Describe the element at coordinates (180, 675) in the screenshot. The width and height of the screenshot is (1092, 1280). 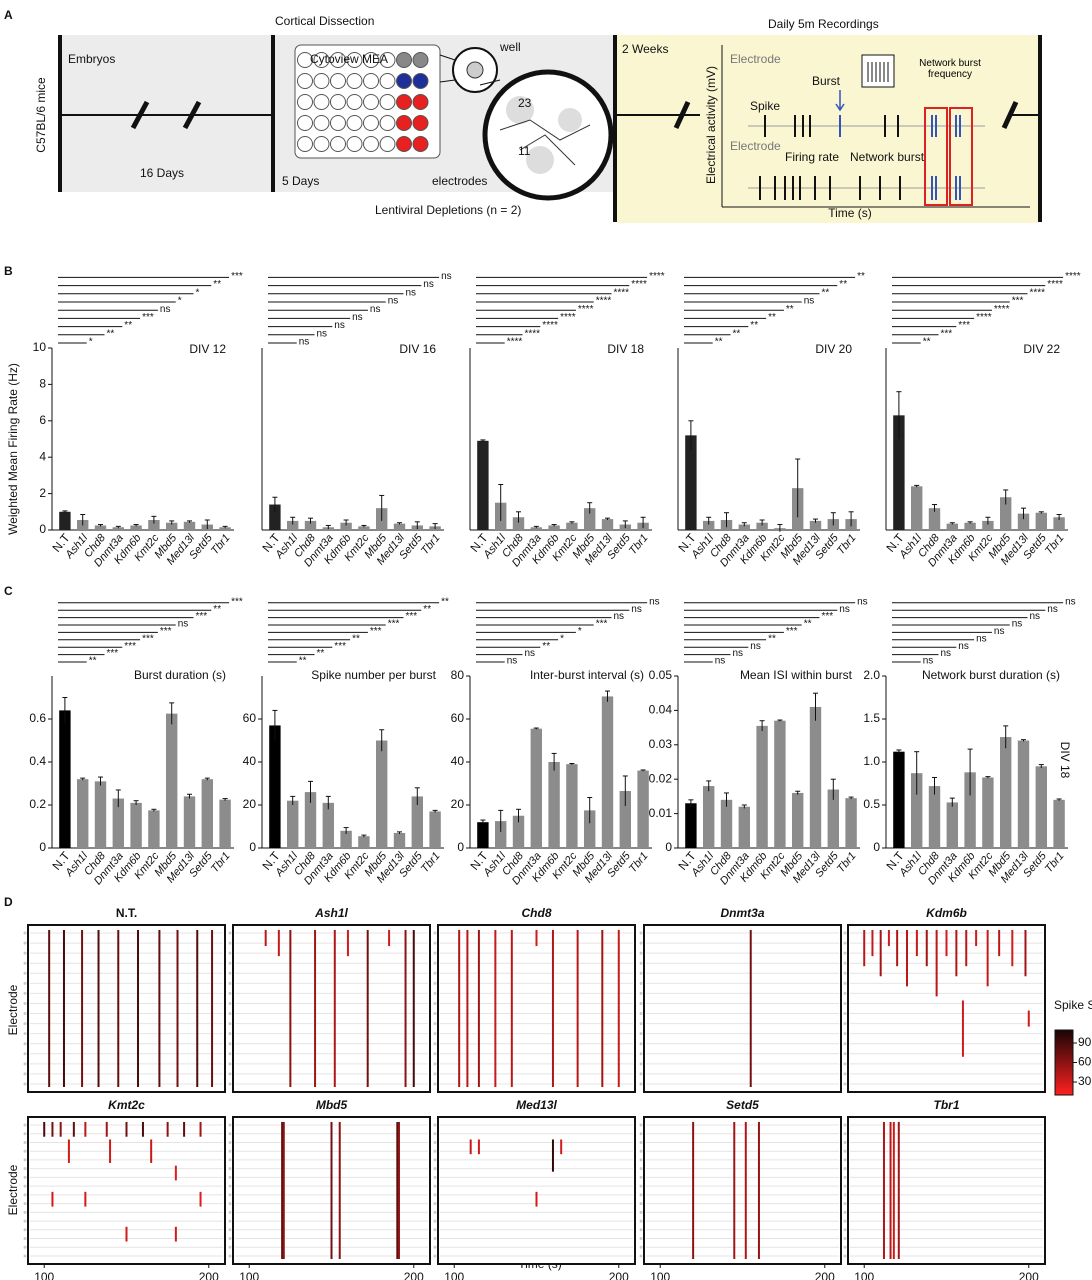
I see `chart-title: Burst duration (s)` at that location.